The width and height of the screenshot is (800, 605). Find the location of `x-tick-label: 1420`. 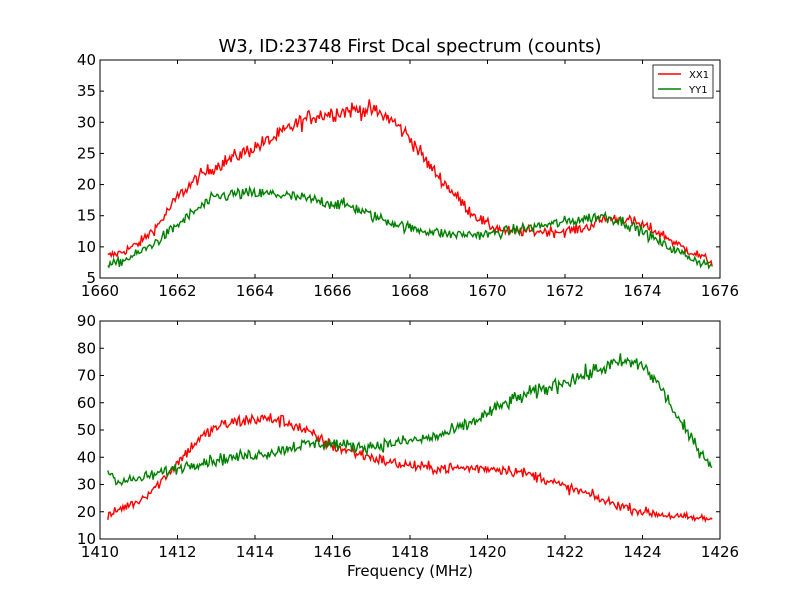

x-tick-label: 1420 is located at coordinates (487, 552).